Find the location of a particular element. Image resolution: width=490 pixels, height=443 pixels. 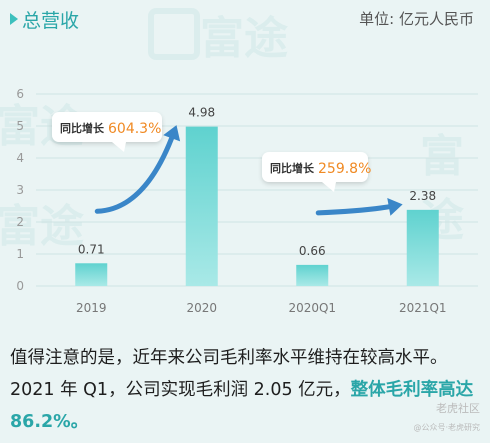

y-tick-label: 0 is located at coordinates (20, 286).